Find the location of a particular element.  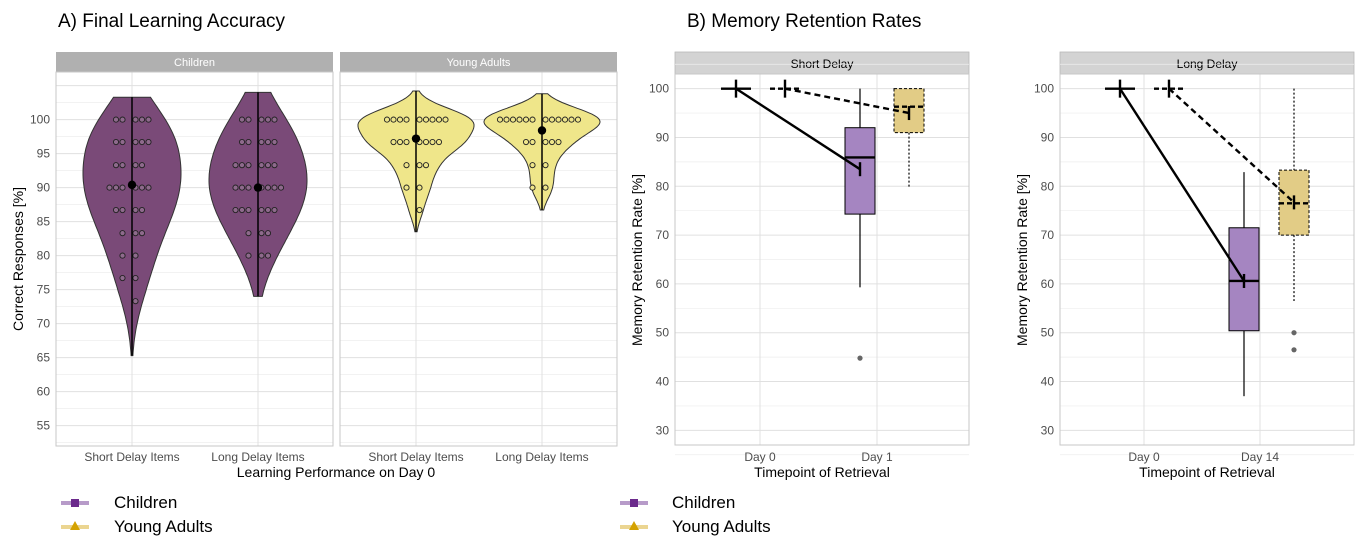

legend-key-children is located at coordinates (634, 503).